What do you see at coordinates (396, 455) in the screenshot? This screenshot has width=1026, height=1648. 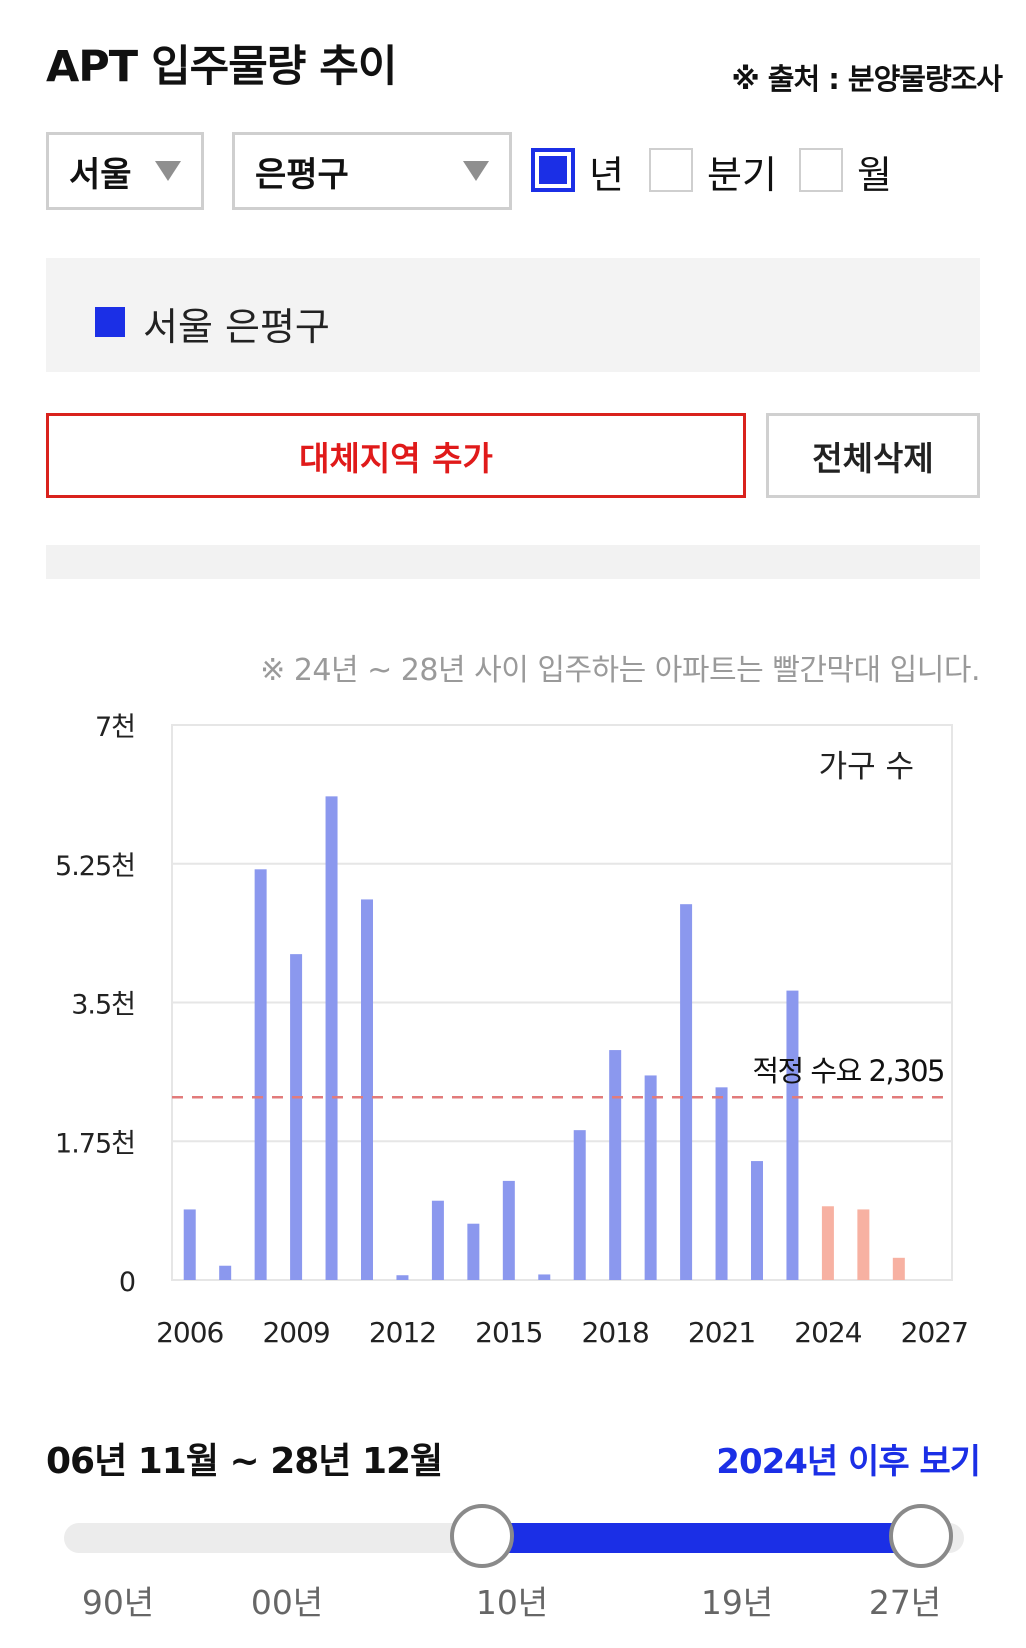 I see `add-region-button: 대체지역 추가` at bounding box center [396, 455].